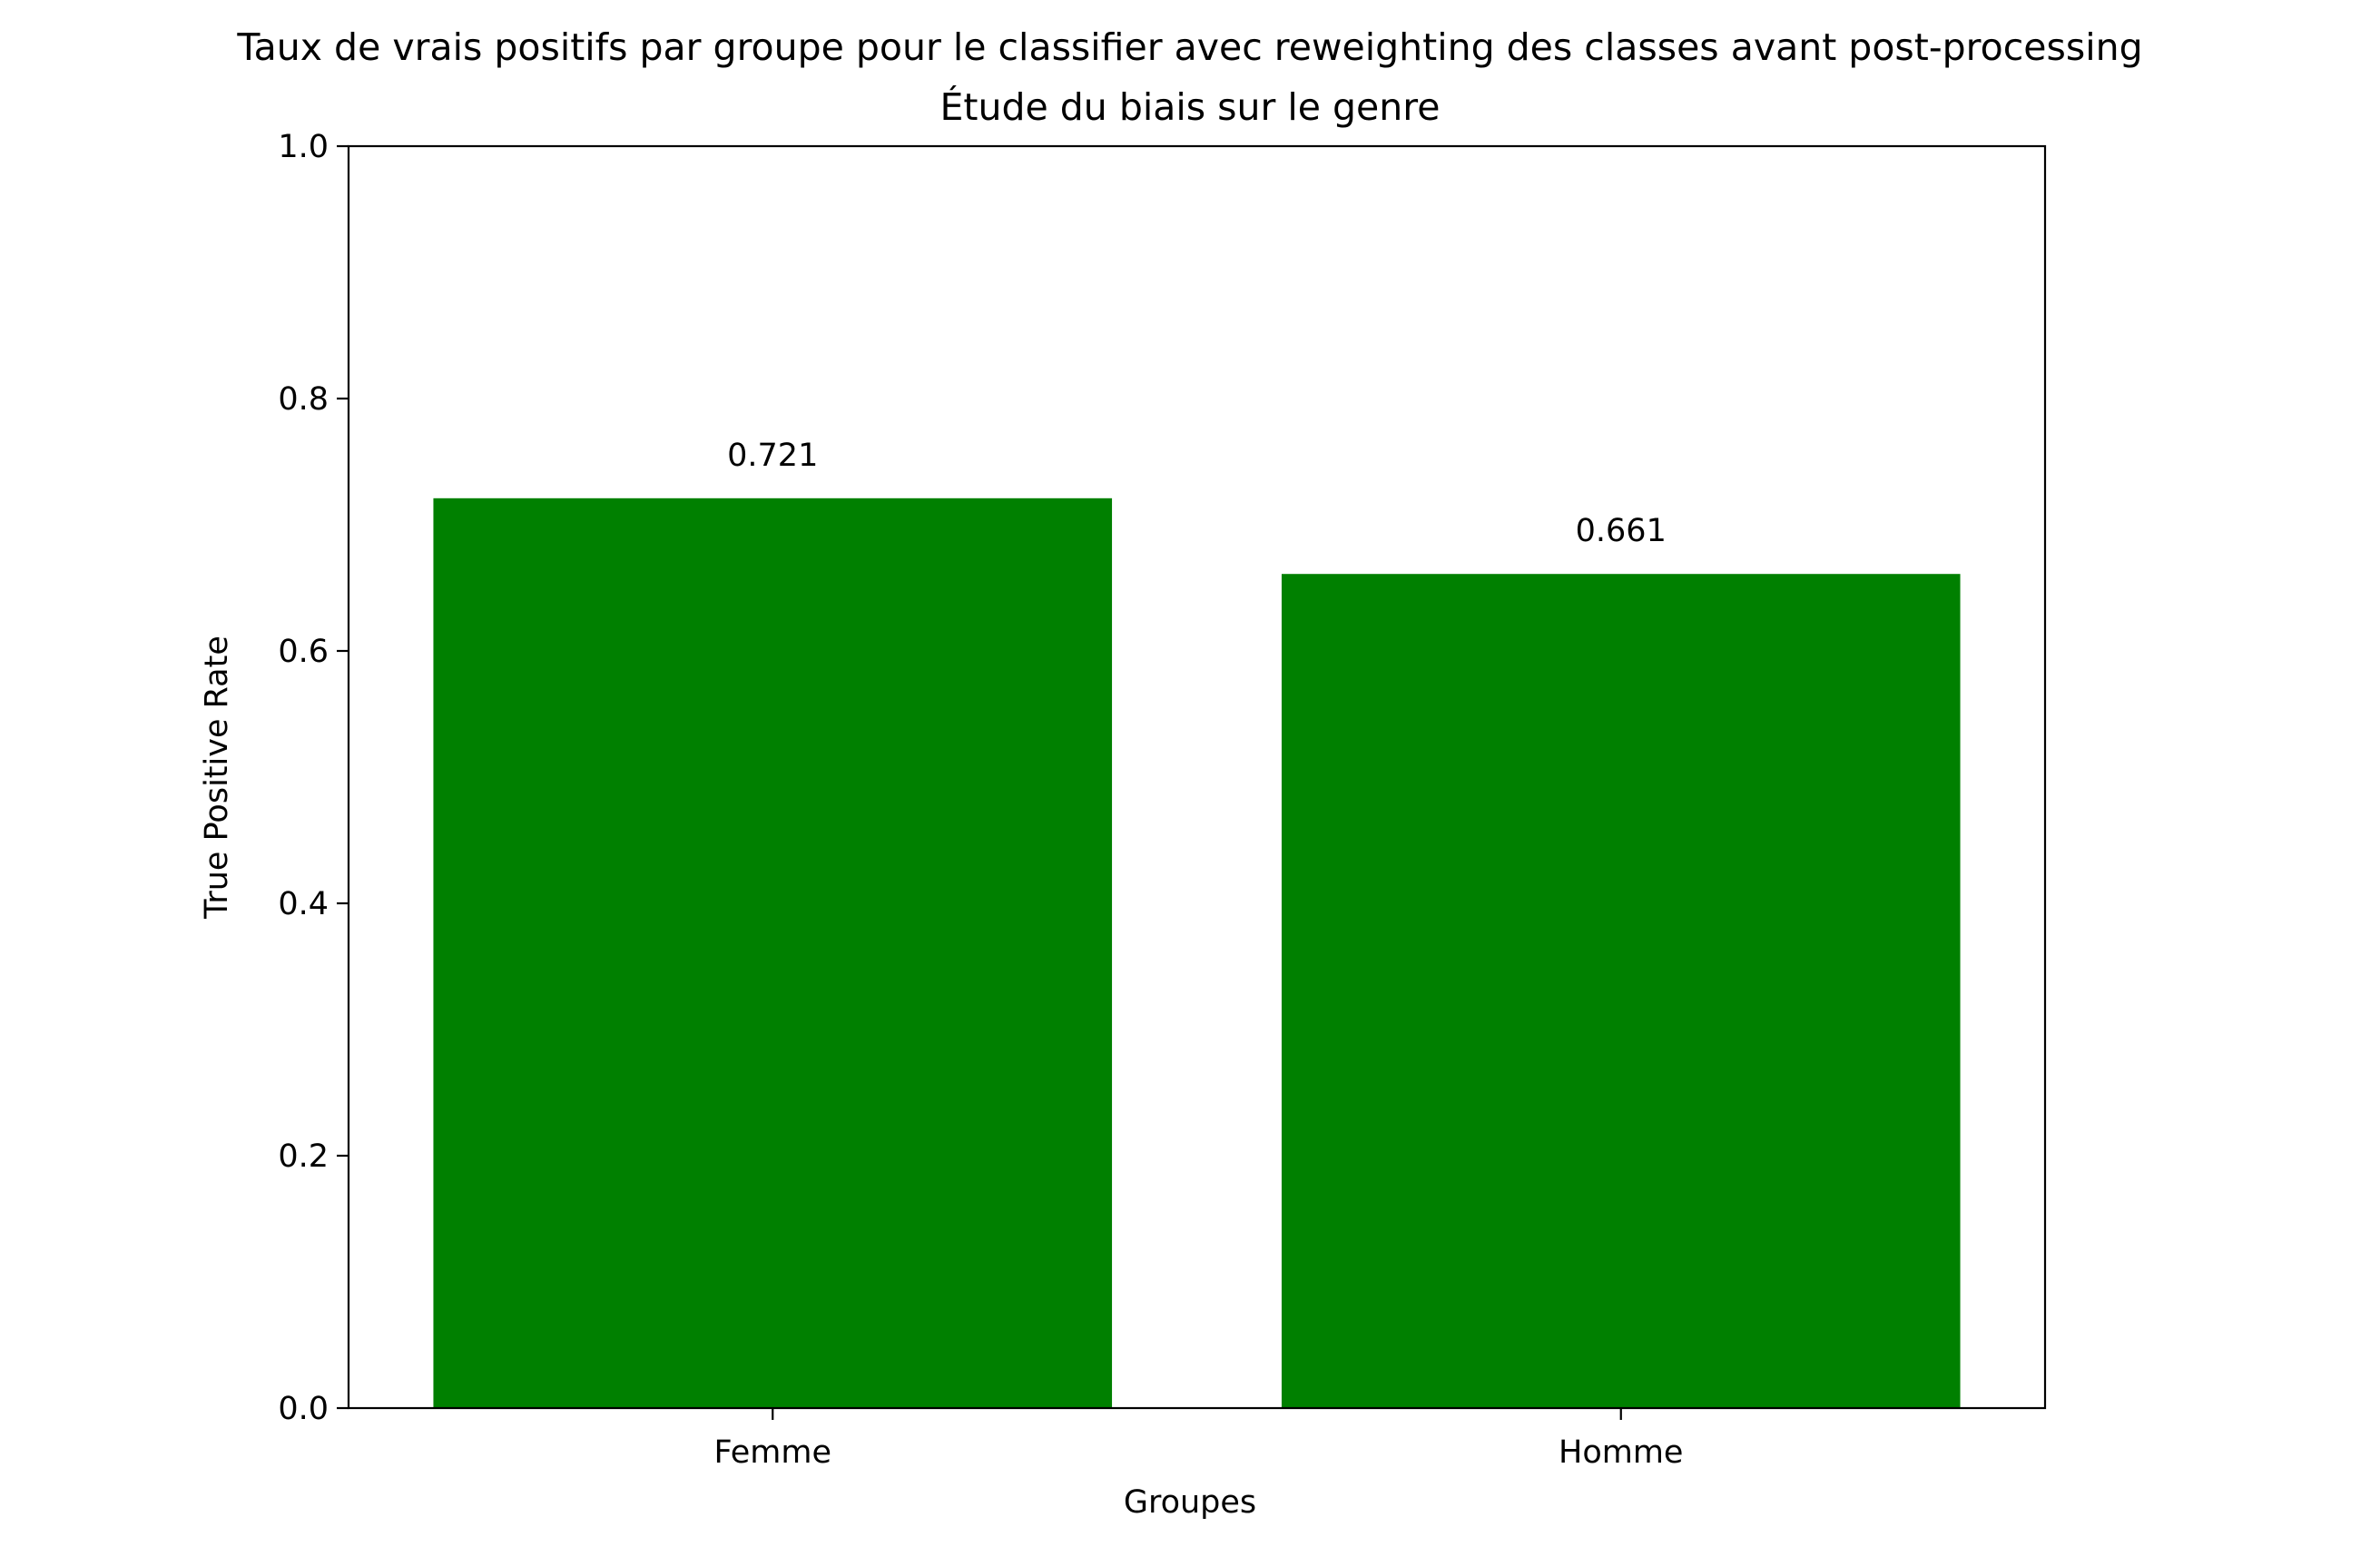 This screenshot has height=1547, width=2380. What do you see at coordinates (1190, 1503) in the screenshot?
I see `x-axis-label: Groupes` at bounding box center [1190, 1503].